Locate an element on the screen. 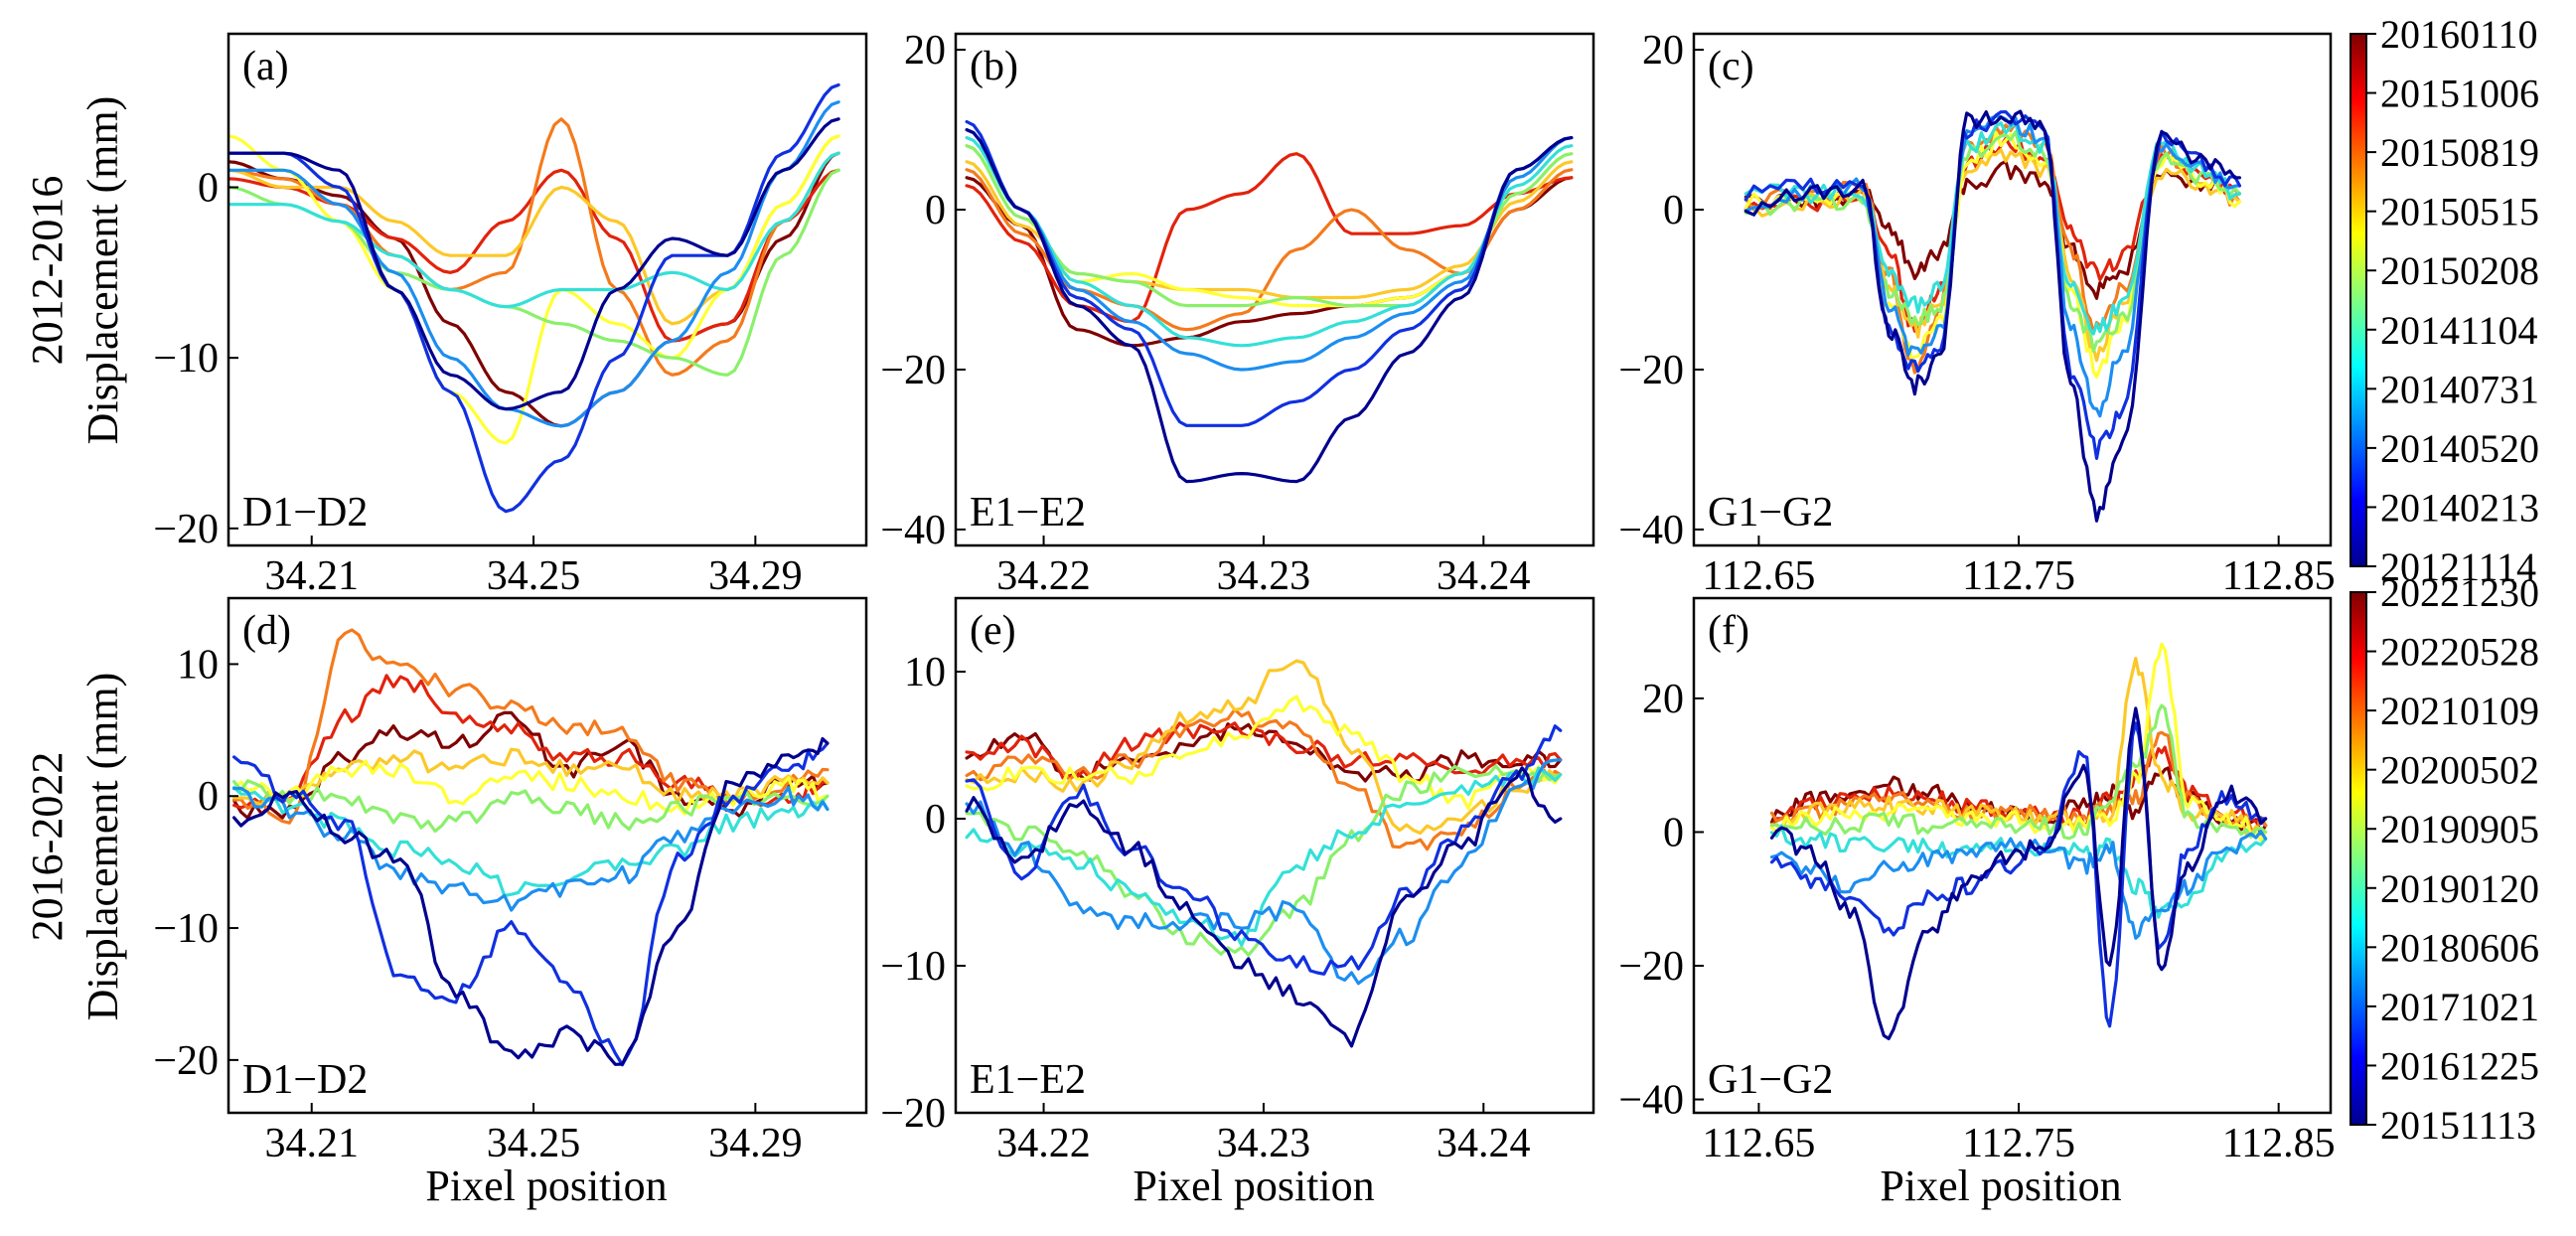  plot-frame-b is located at coordinates (1274, 289).